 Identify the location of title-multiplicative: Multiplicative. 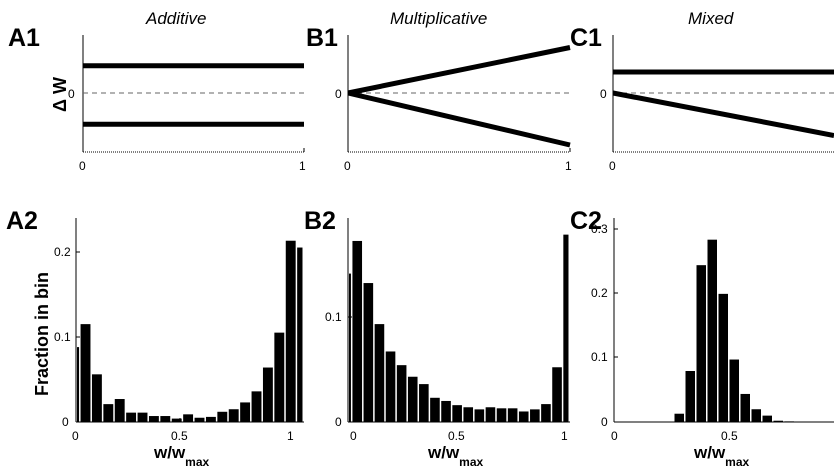
(438, 18).